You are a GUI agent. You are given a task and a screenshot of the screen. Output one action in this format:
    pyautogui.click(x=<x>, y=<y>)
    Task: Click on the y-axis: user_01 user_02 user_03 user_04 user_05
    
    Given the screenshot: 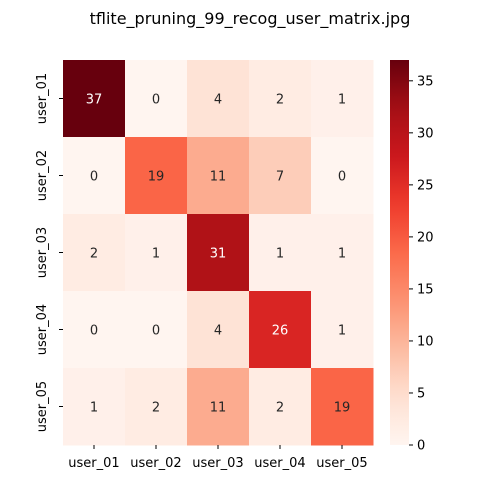 What is the action you would take?
    pyautogui.click(x=49, y=252)
    